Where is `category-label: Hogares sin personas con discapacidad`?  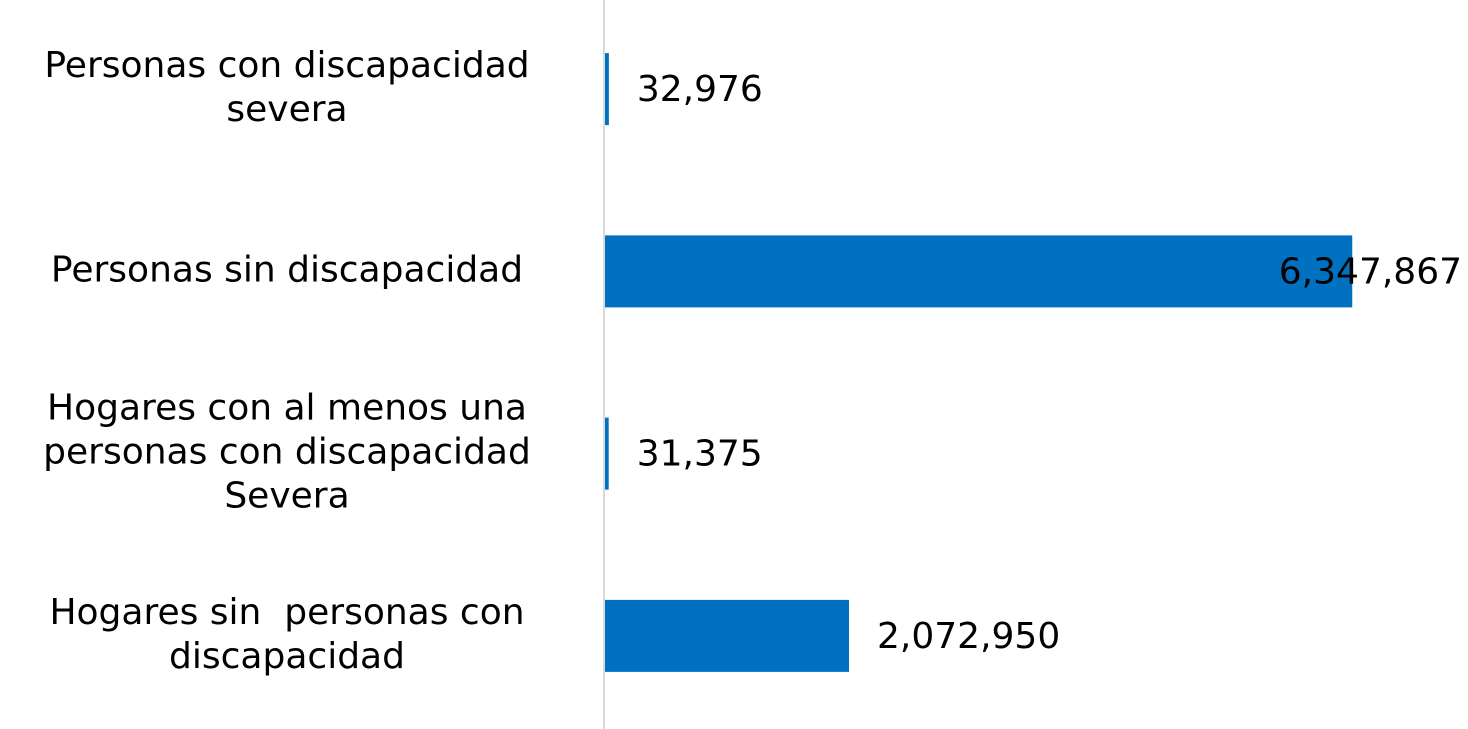
category-label: Hogares sin personas con discapacidad is located at coordinates (286, 634).